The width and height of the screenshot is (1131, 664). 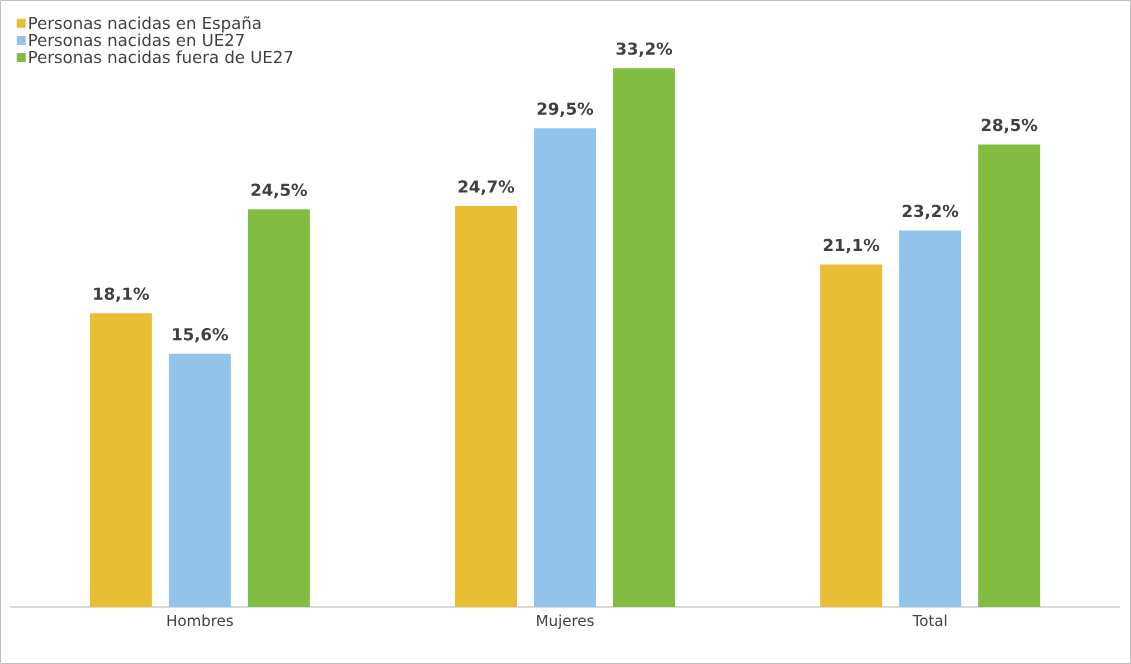 I want to click on data-label: 24,5%, so click(x=279, y=191).